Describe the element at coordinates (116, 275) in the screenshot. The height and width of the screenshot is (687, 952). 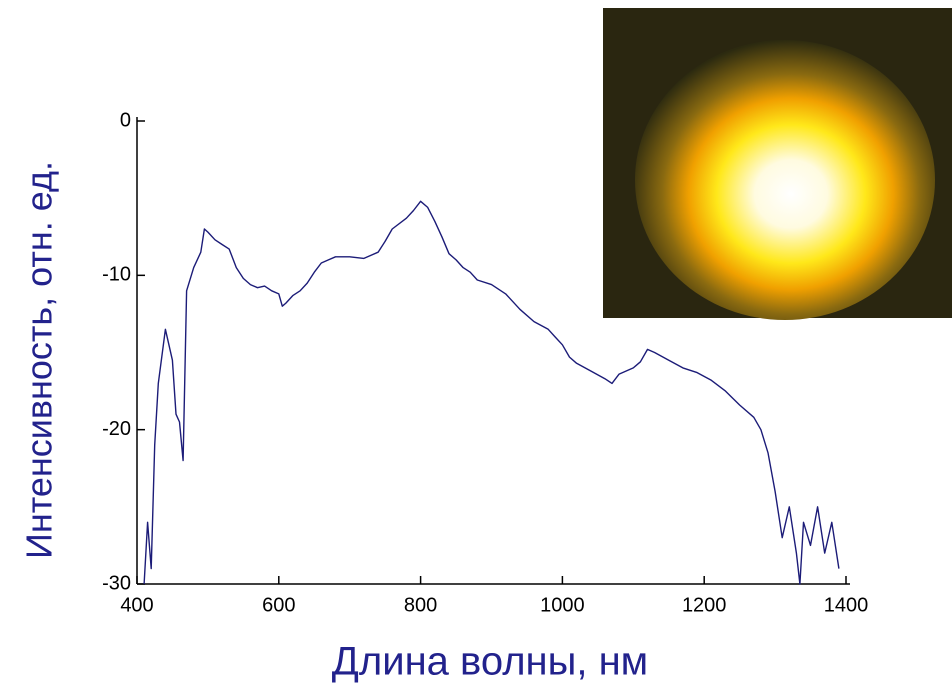
I see `y-tick-label: -10` at that location.